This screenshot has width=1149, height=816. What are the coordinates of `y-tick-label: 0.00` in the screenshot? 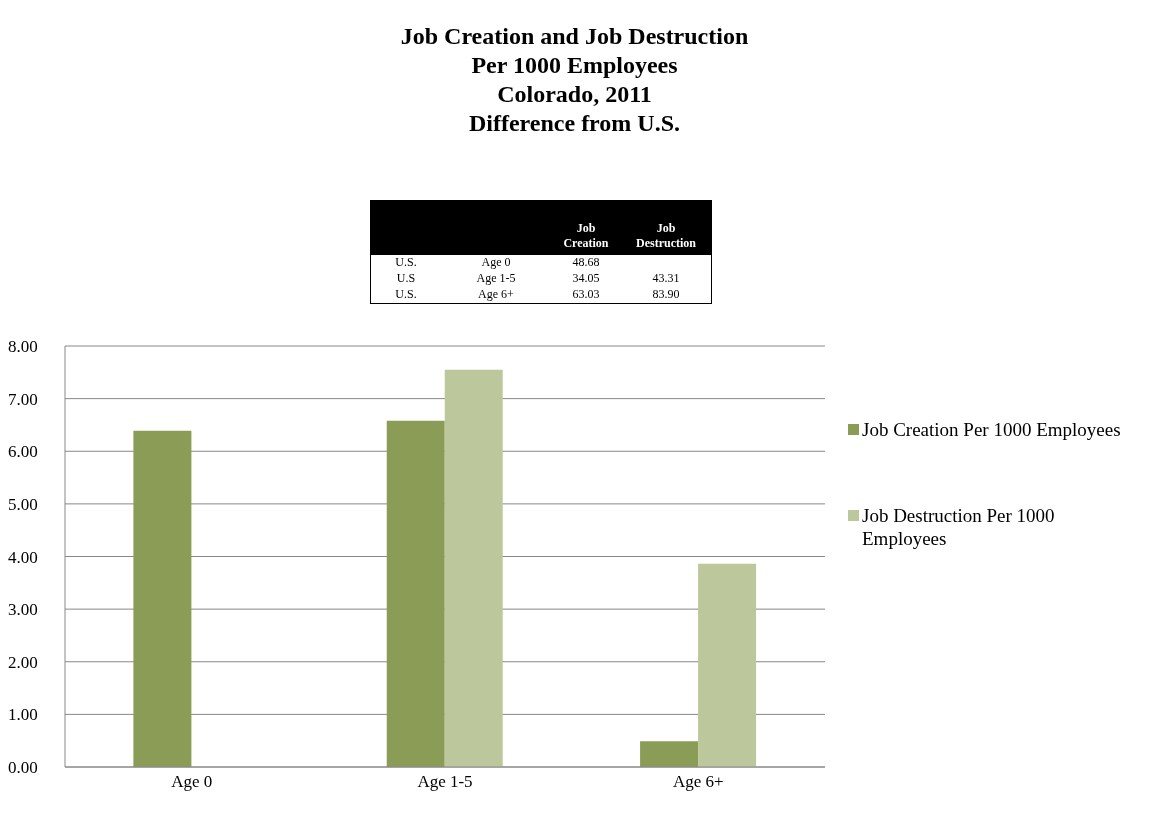 It's located at (23, 768).